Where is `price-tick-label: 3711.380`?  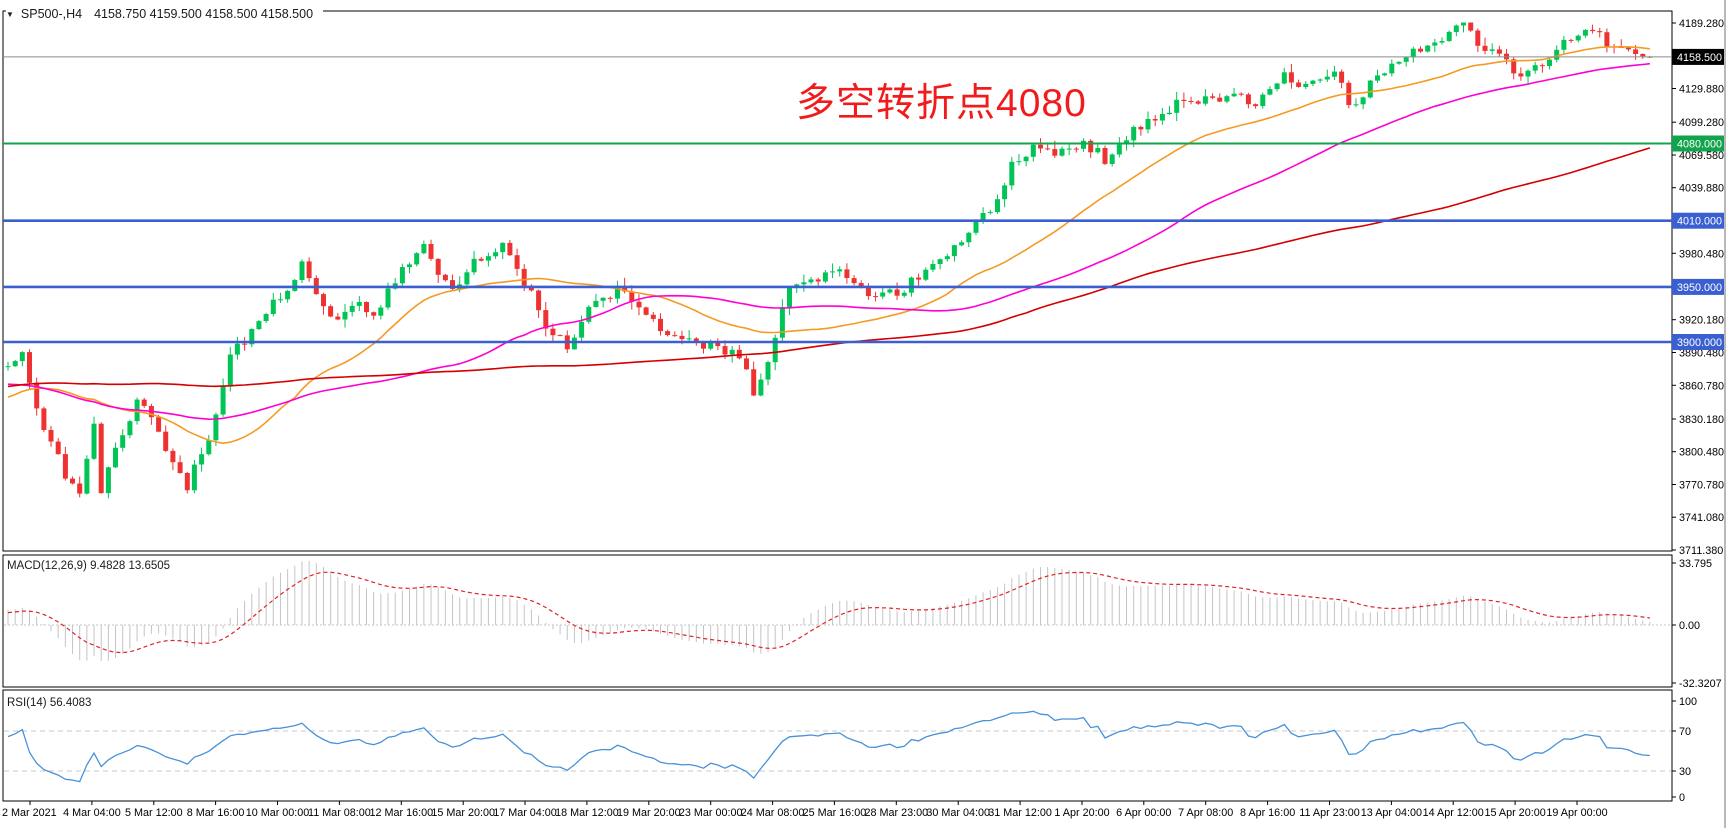
price-tick-label: 3711.380 is located at coordinates (1701, 551).